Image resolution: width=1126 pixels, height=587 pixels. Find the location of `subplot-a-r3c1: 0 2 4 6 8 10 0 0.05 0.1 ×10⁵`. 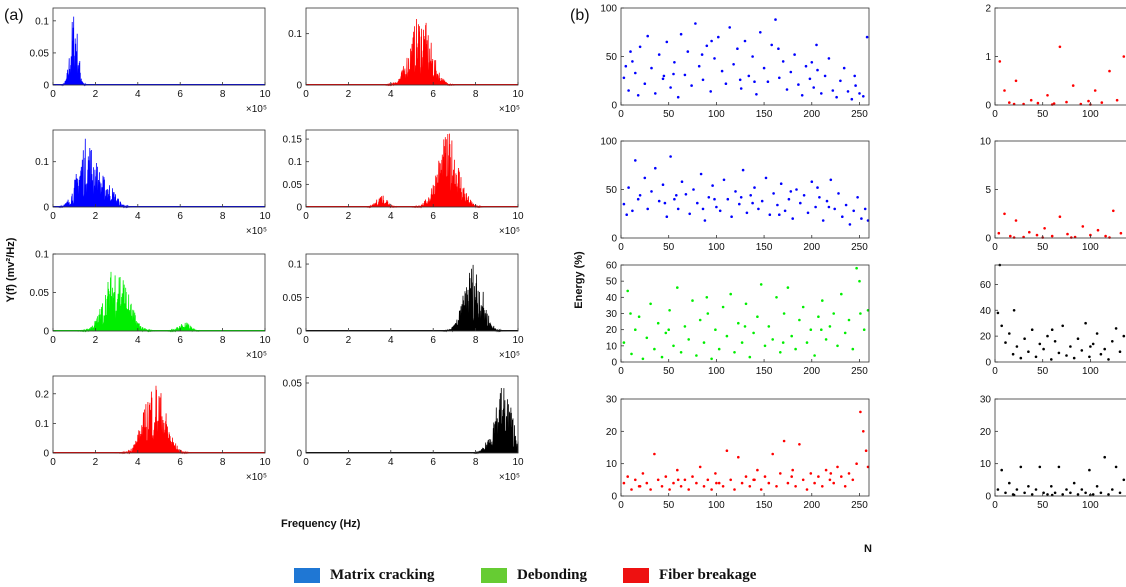

subplot-a-r3c1: 0 2 4 6 8 10 0 0.05 0.1 ×10⁵ is located at coordinates (150, 306).